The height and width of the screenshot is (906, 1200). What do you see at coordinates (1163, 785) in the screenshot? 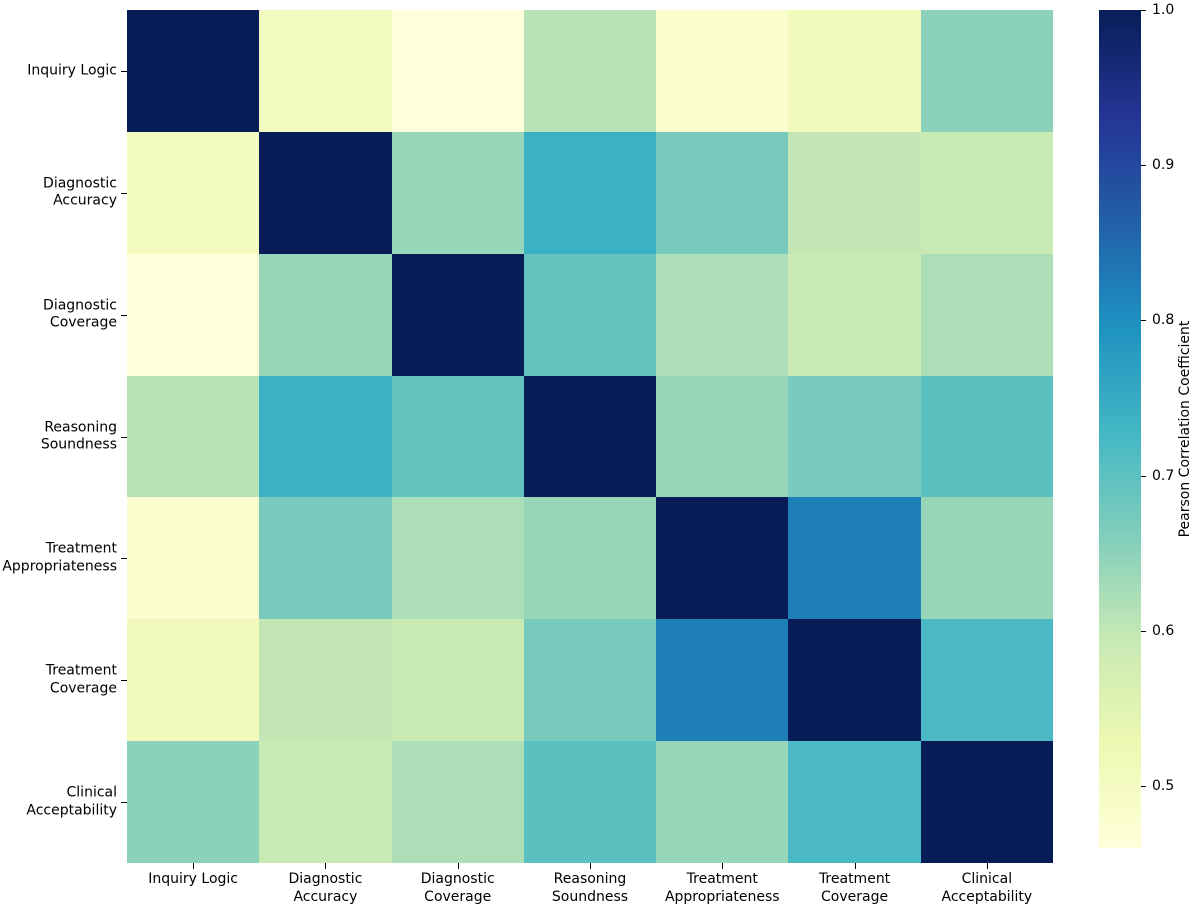
I see `colorbar-tick-label: 0.5` at bounding box center [1163, 785].